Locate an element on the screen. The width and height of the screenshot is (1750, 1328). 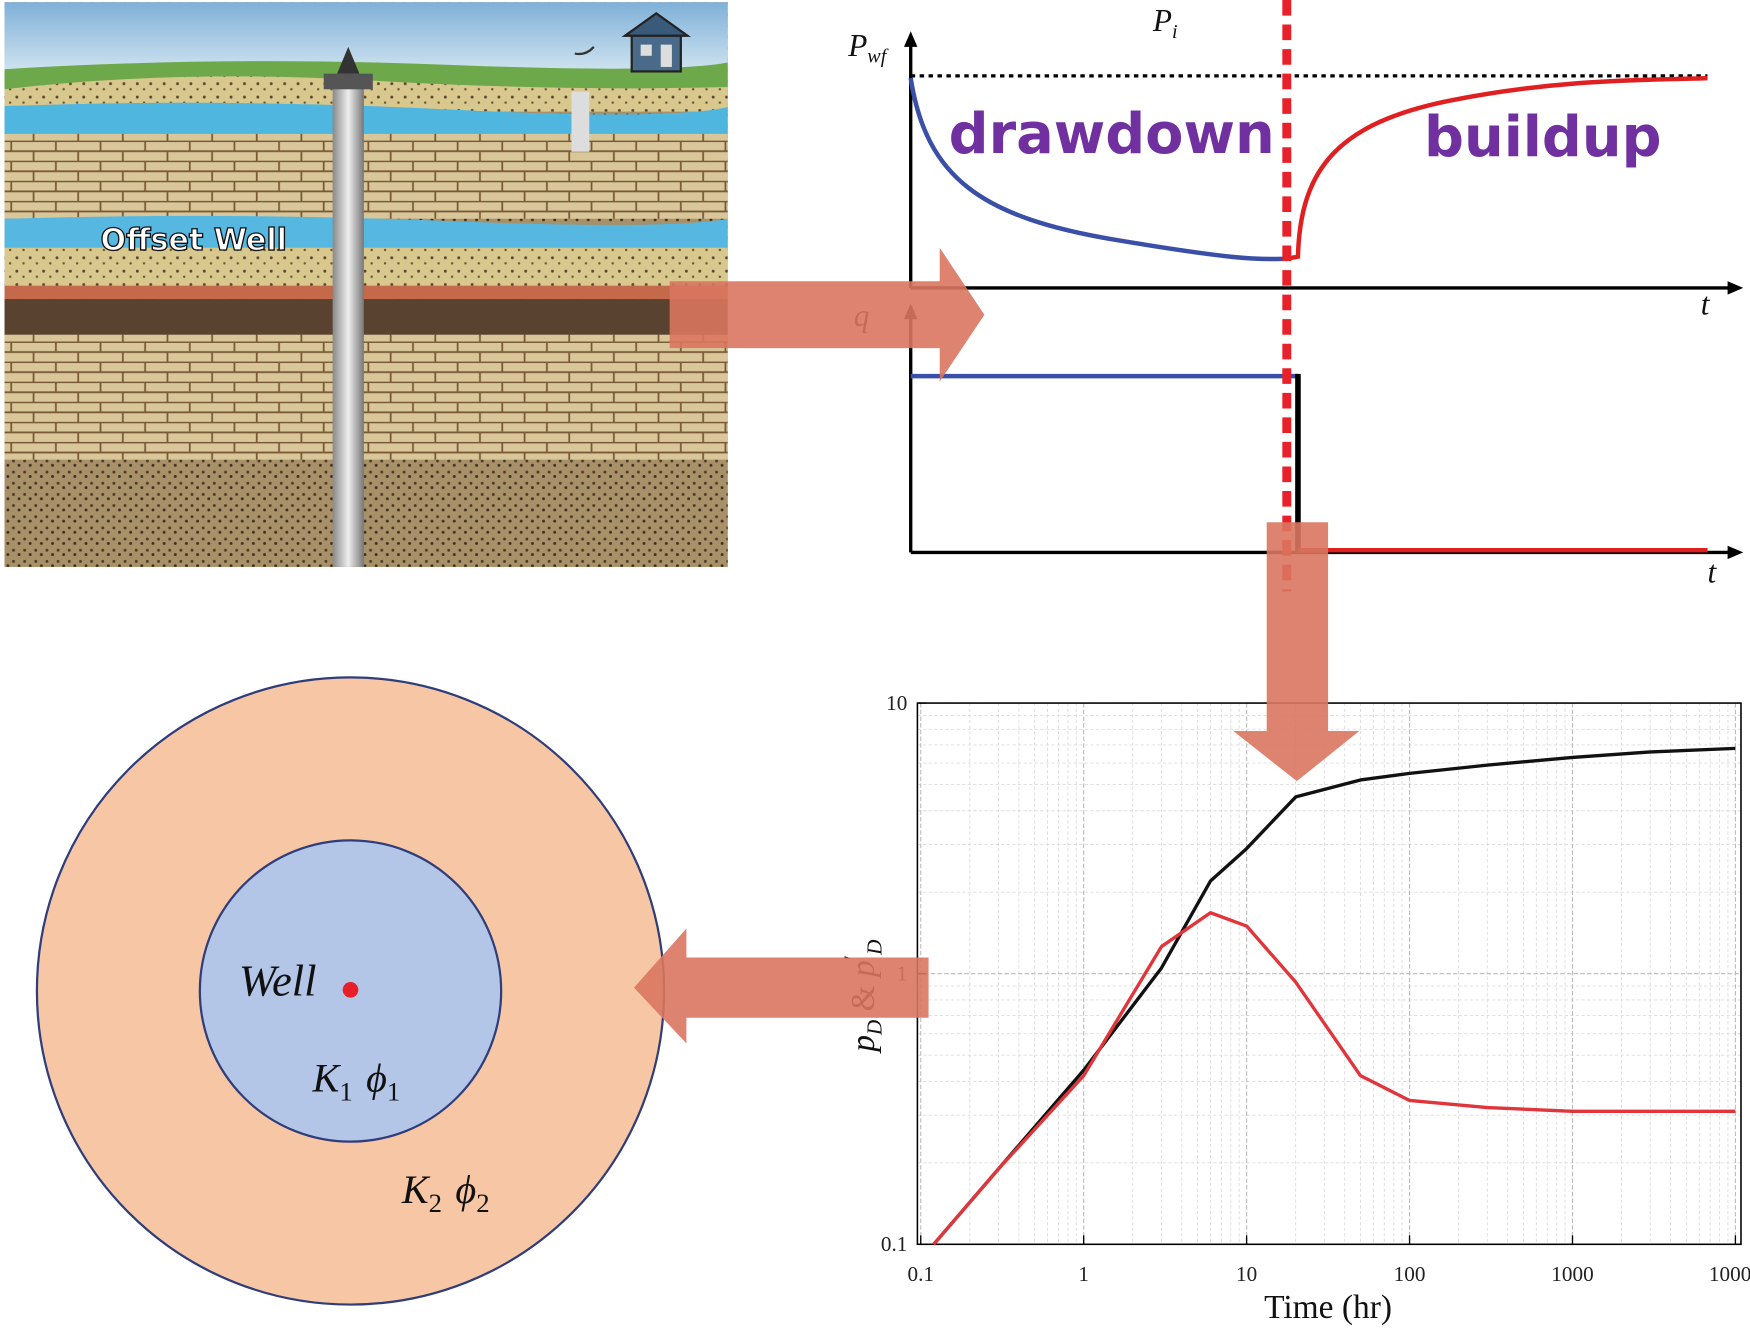
pressure-axis-label: Pwf is located at coordinates (867, 48).